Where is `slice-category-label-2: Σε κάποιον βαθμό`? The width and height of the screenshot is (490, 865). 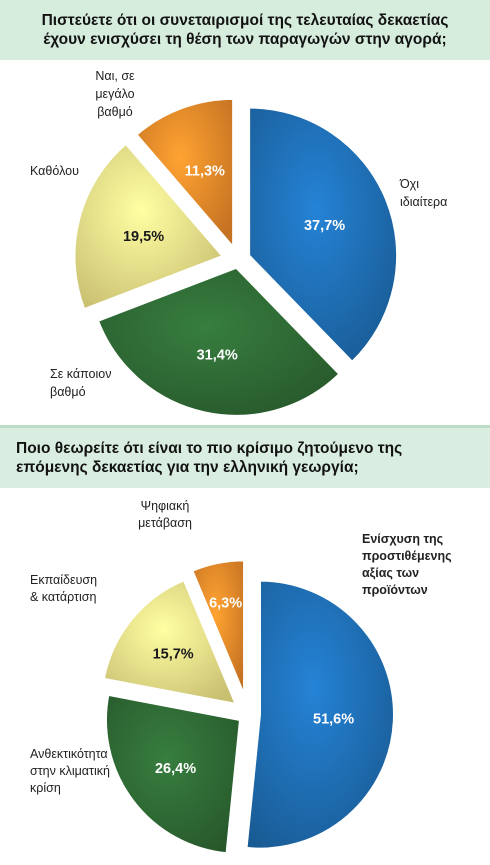
slice-category-label-2: Σε κάποιον βαθμό is located at coordinates (80, 383).